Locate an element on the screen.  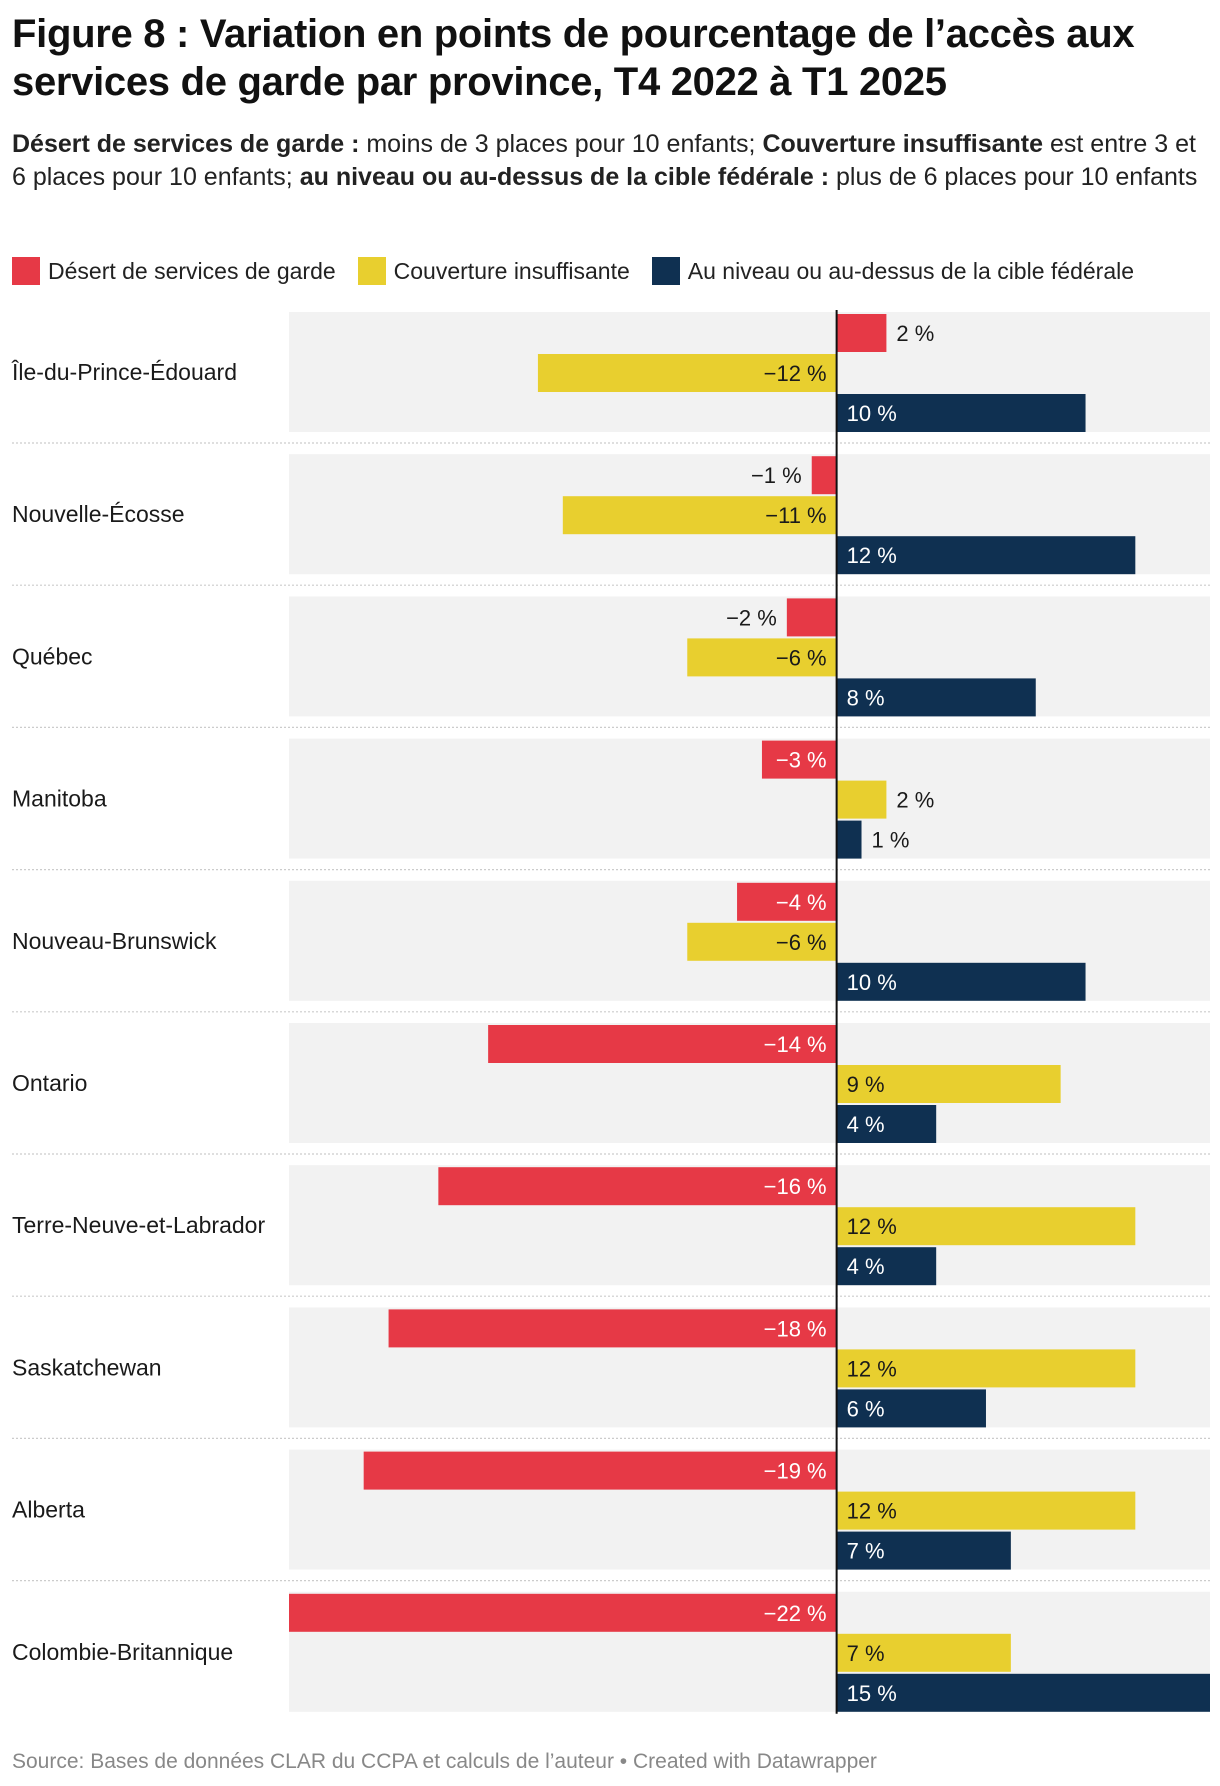
data-label: −22 % is located at coordinates (795, 1613).